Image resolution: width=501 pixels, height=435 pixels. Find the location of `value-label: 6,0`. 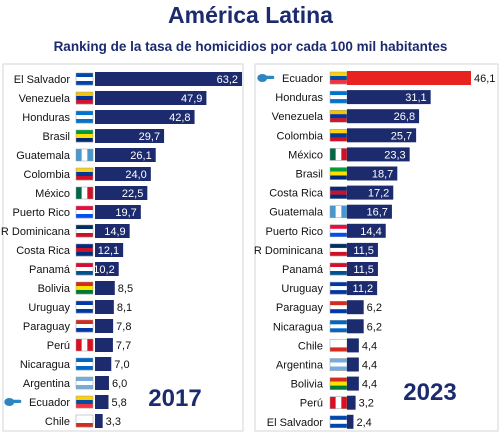

value-label: 6,0 is located at coordinates (119, 384).